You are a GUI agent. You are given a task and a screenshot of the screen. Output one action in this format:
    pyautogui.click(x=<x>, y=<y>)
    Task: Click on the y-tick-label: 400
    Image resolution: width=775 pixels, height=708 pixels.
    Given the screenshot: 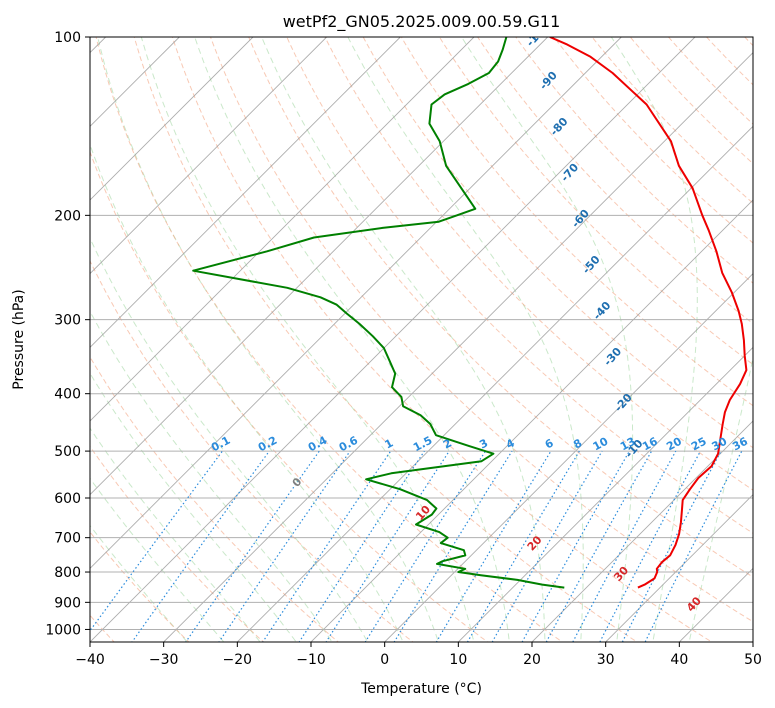 What is the action you would take?
    pyautogui.click(x=67, y=395)
    